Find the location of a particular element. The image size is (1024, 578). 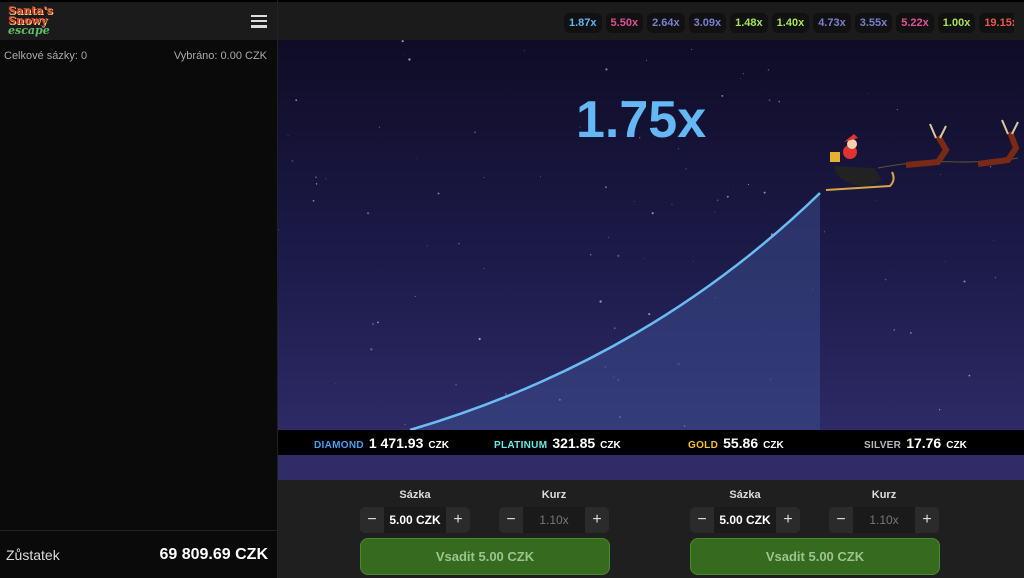

santa-sleigh-icon is located at coordinates (922, 155).